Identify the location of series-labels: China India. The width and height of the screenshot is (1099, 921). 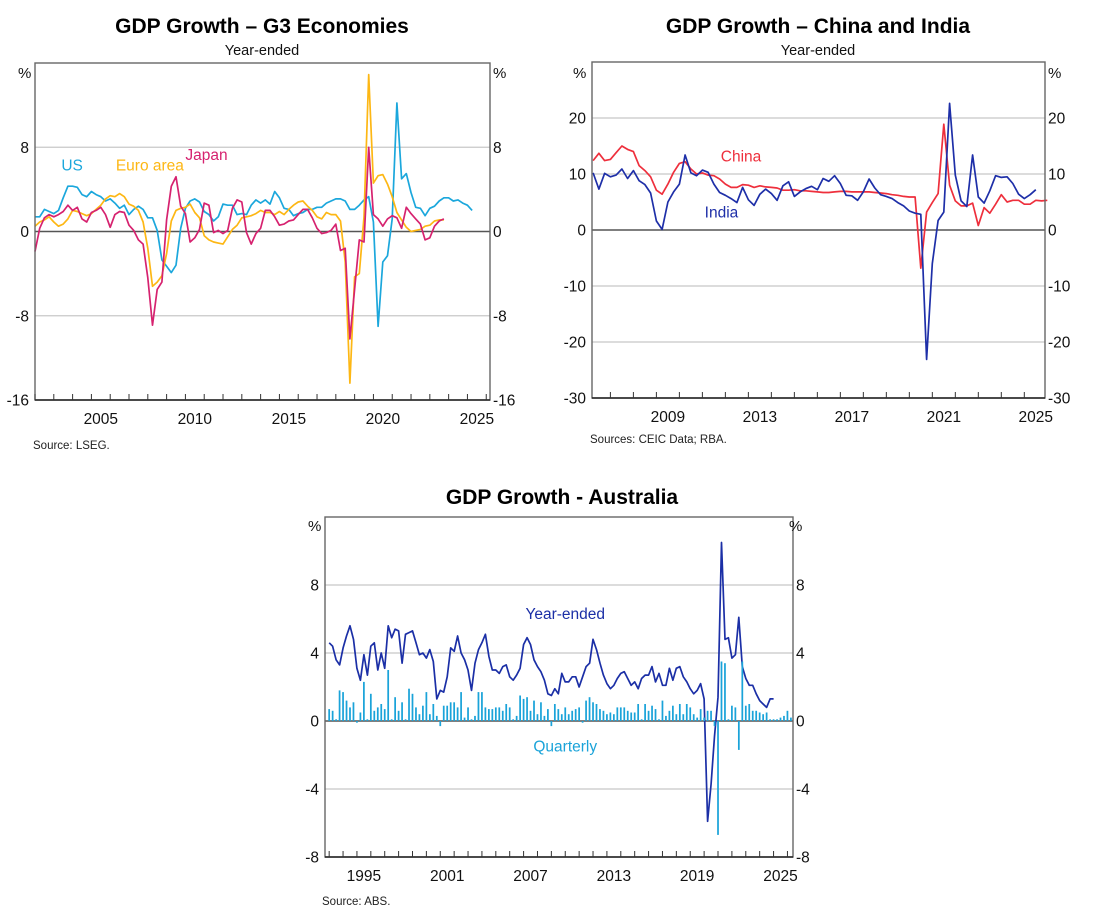
(733, 185).